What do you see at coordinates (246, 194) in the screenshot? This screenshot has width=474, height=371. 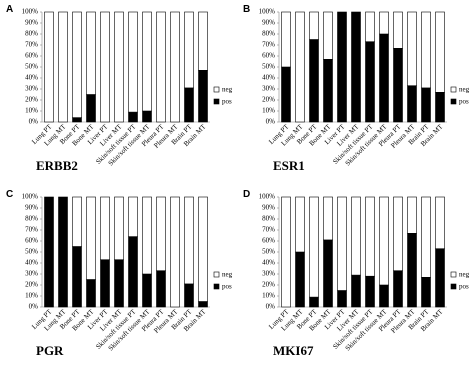 I see `panel-label: D` at bounding box center [246, 194].